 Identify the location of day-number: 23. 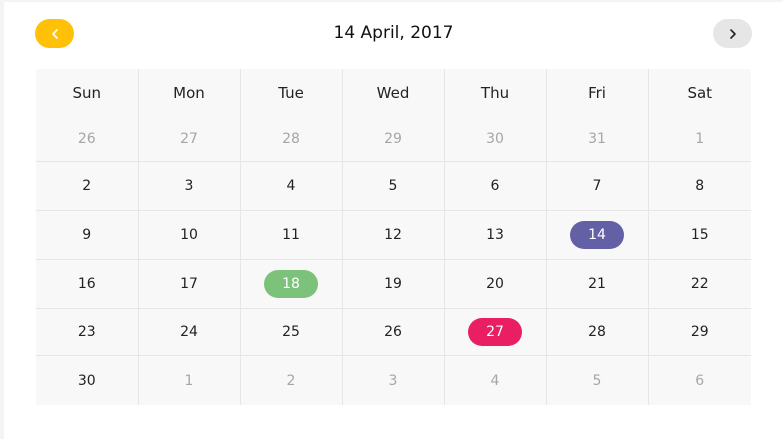
(86, 332).